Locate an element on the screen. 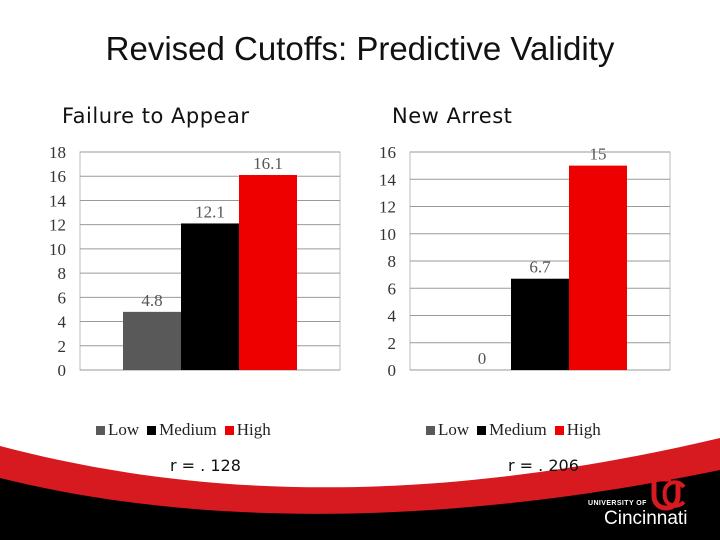  chart-subtitle-new-arrest: New Arrest is located at coordinates (452, 116).